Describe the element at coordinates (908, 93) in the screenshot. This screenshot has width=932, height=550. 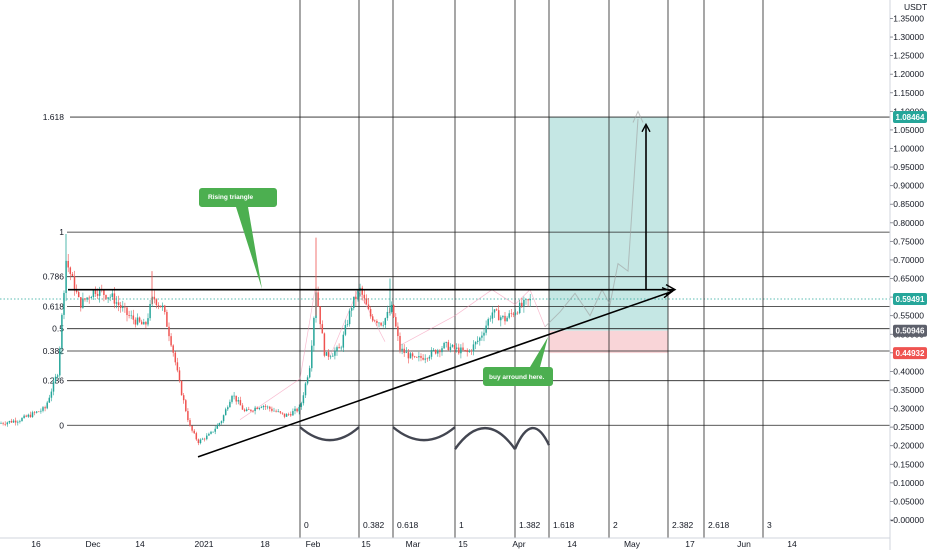
I see `price-tick-label: 1.15000` at that location.